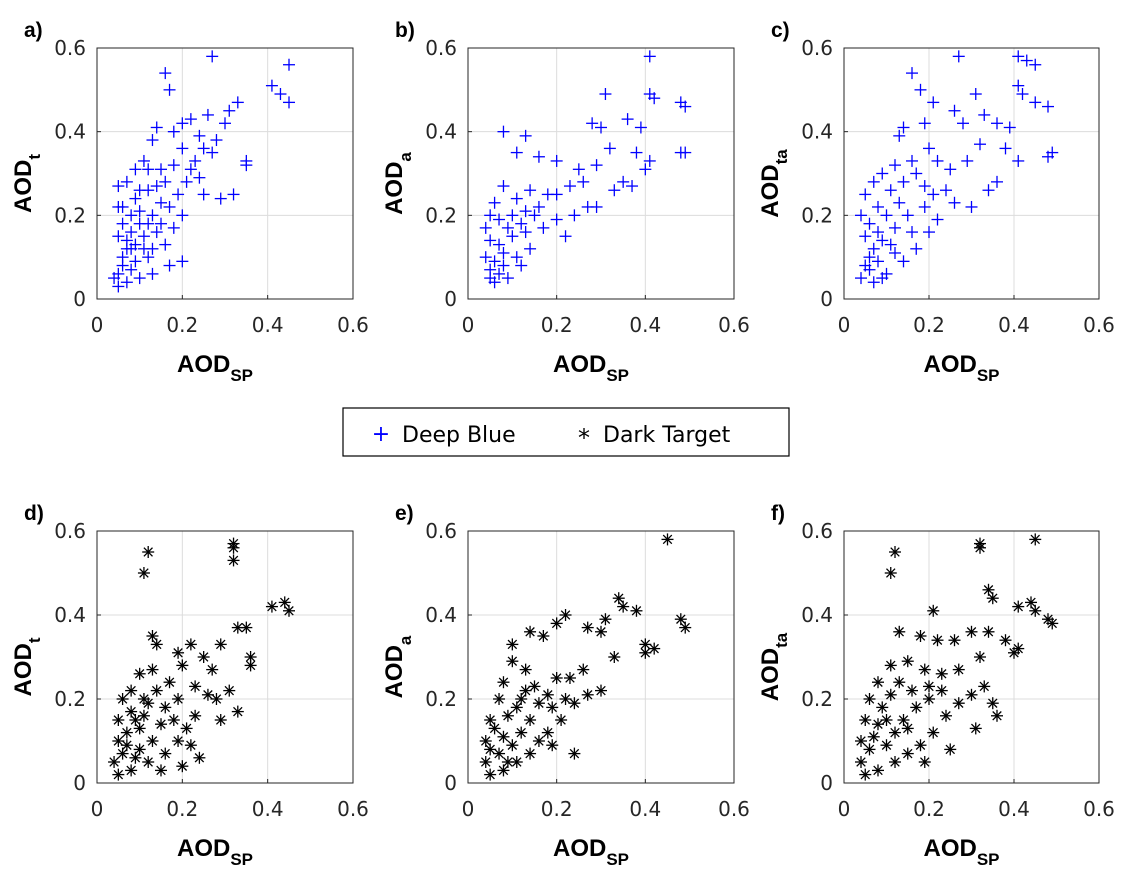 The height and width of the screenshot is (873, 1126). What do you see at coordinates (441, 699) in the screenshot?
I see `y-tick-label: 0.2` at bounding box center [441, 699].